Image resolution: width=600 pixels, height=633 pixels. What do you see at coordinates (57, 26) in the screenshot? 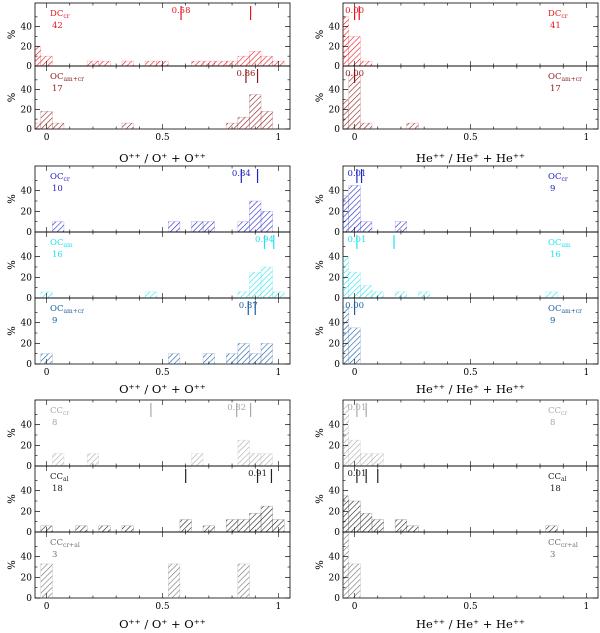
I see `sample-count: 42` at bounding box center [57, 26].